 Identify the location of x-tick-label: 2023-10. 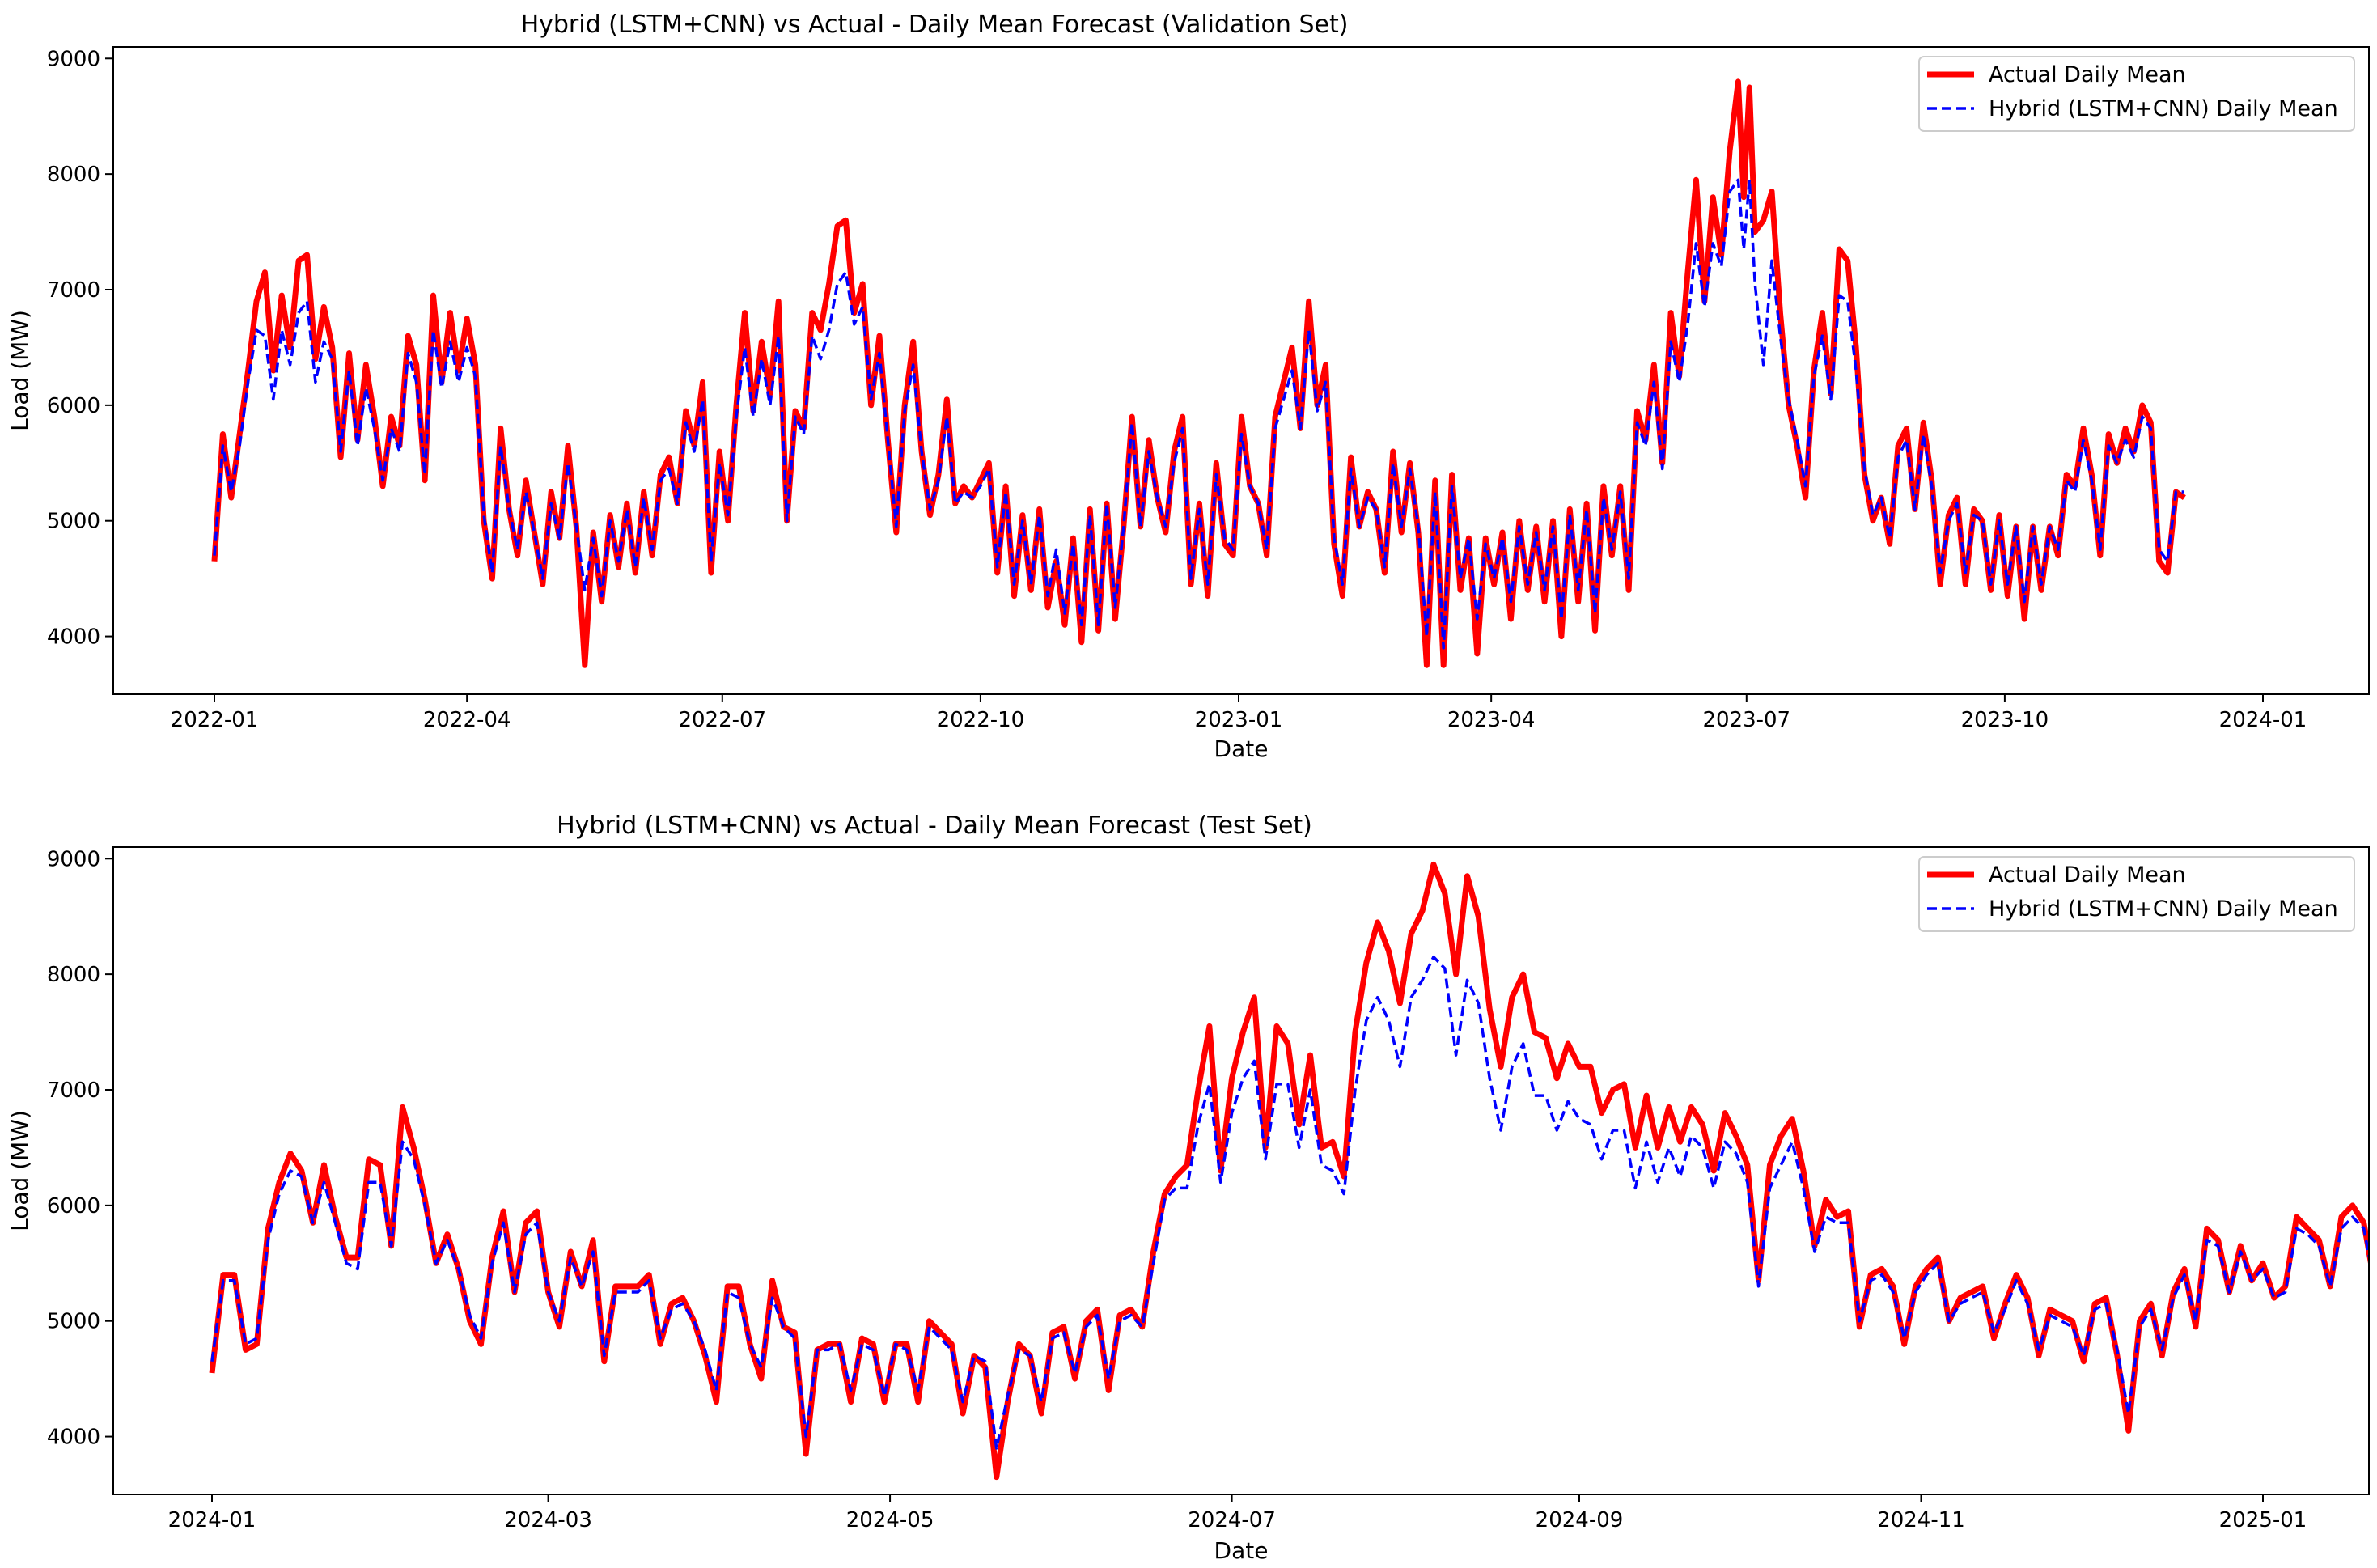
(2005, 720).